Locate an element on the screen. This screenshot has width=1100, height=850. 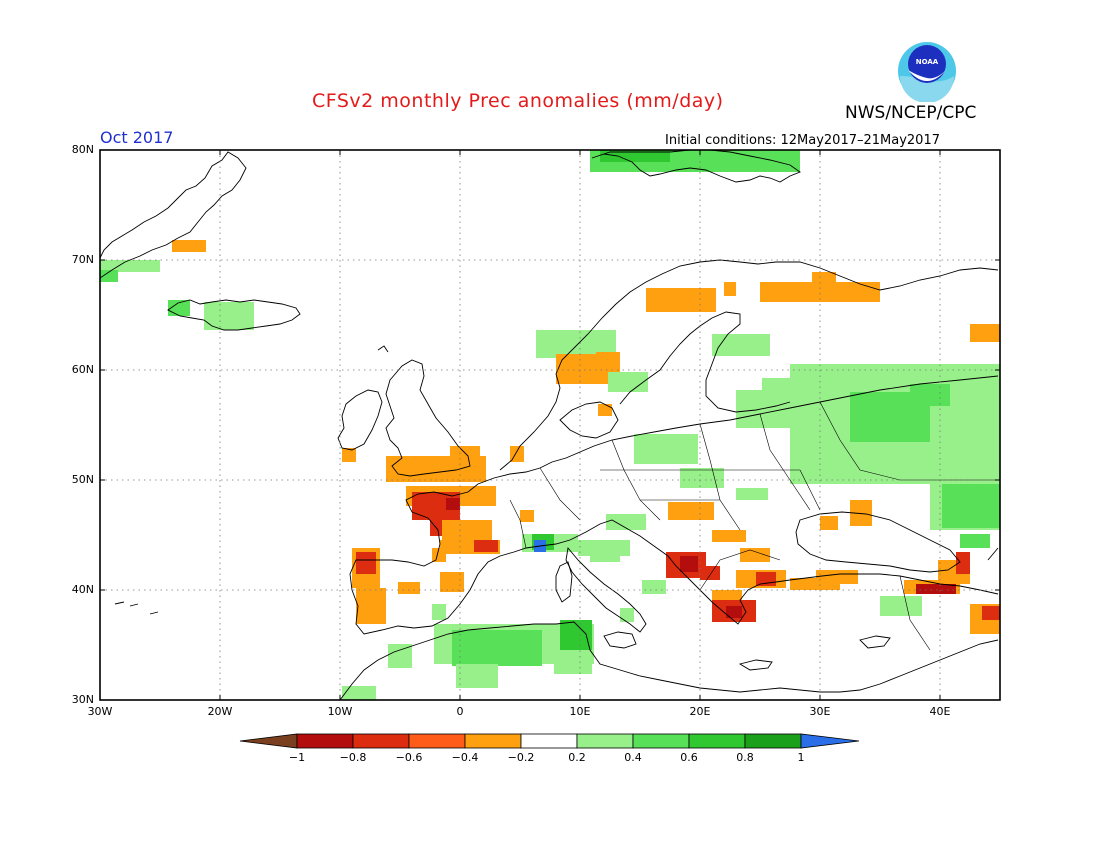
lon-label-10w: 10W is located at coordinates (340, 711).